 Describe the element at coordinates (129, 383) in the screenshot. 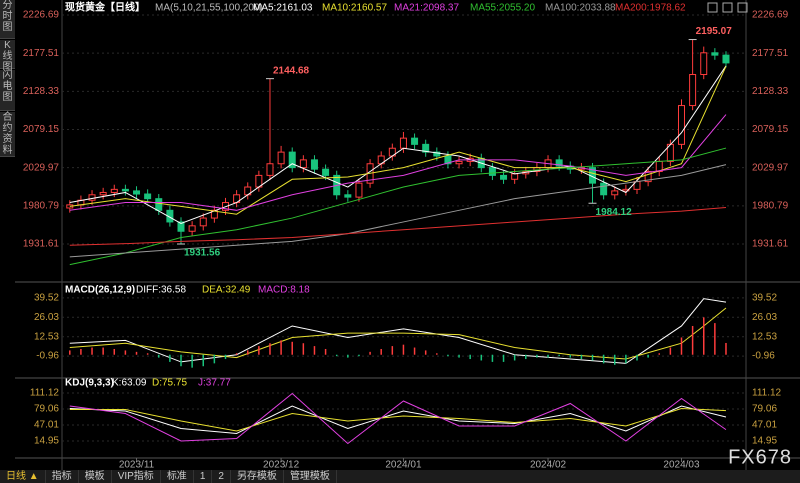

I see `legend-entry: K:63.09` at that location.